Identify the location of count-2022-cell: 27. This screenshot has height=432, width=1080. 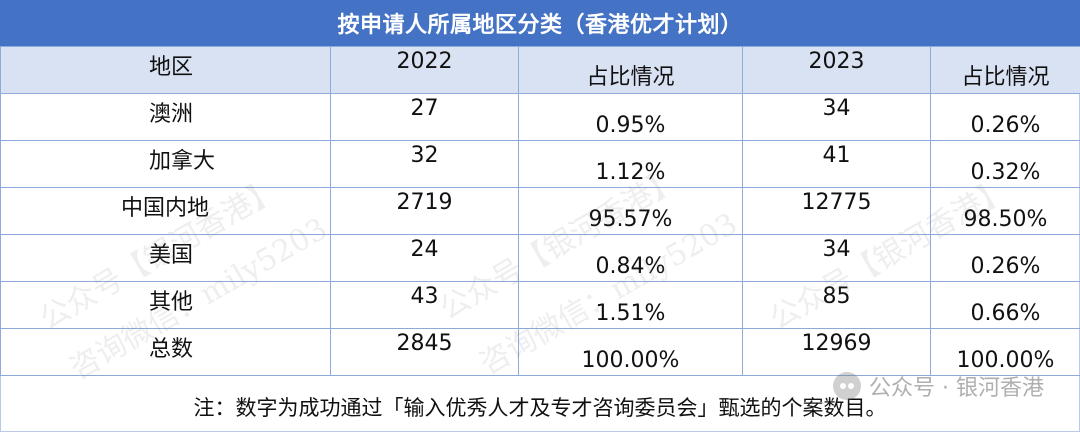
(424, 117).